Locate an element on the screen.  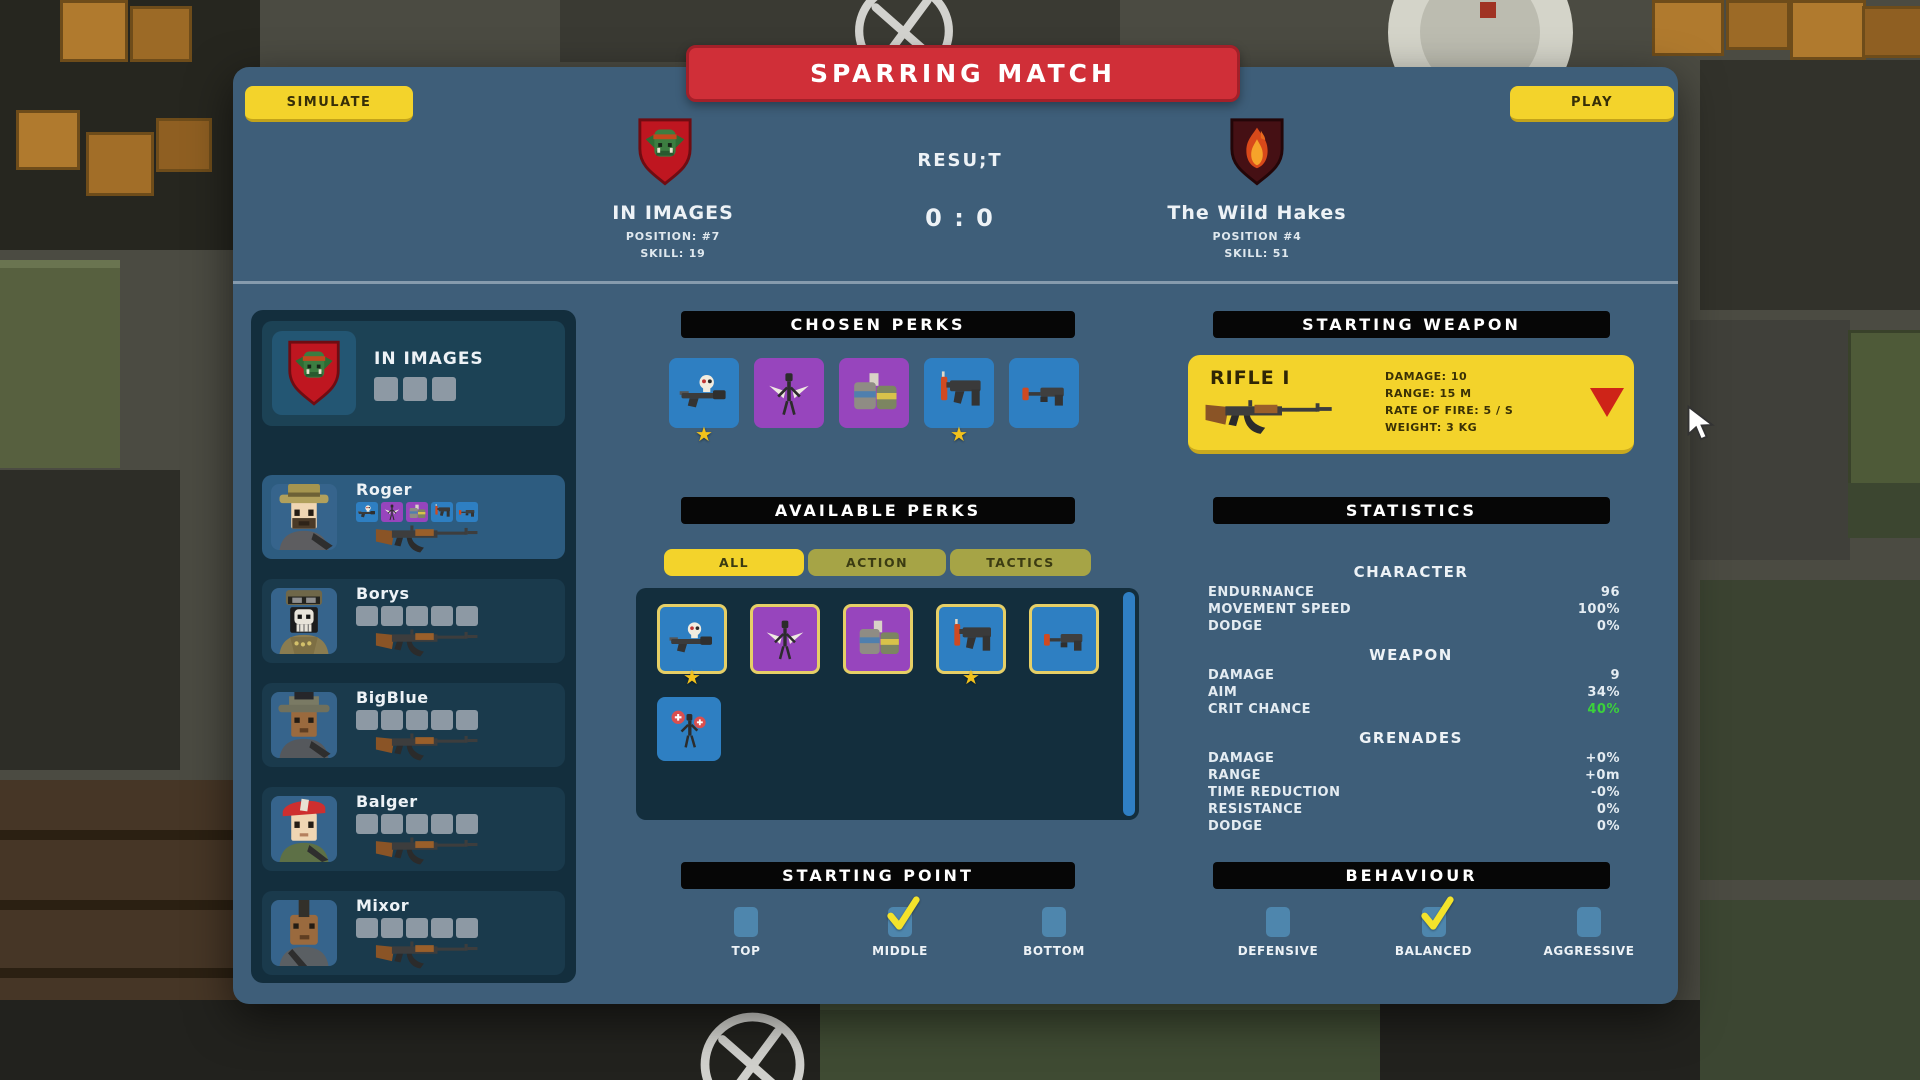
stat-label: MOVEMENT SPEED is located at coordinates (1280, 609).